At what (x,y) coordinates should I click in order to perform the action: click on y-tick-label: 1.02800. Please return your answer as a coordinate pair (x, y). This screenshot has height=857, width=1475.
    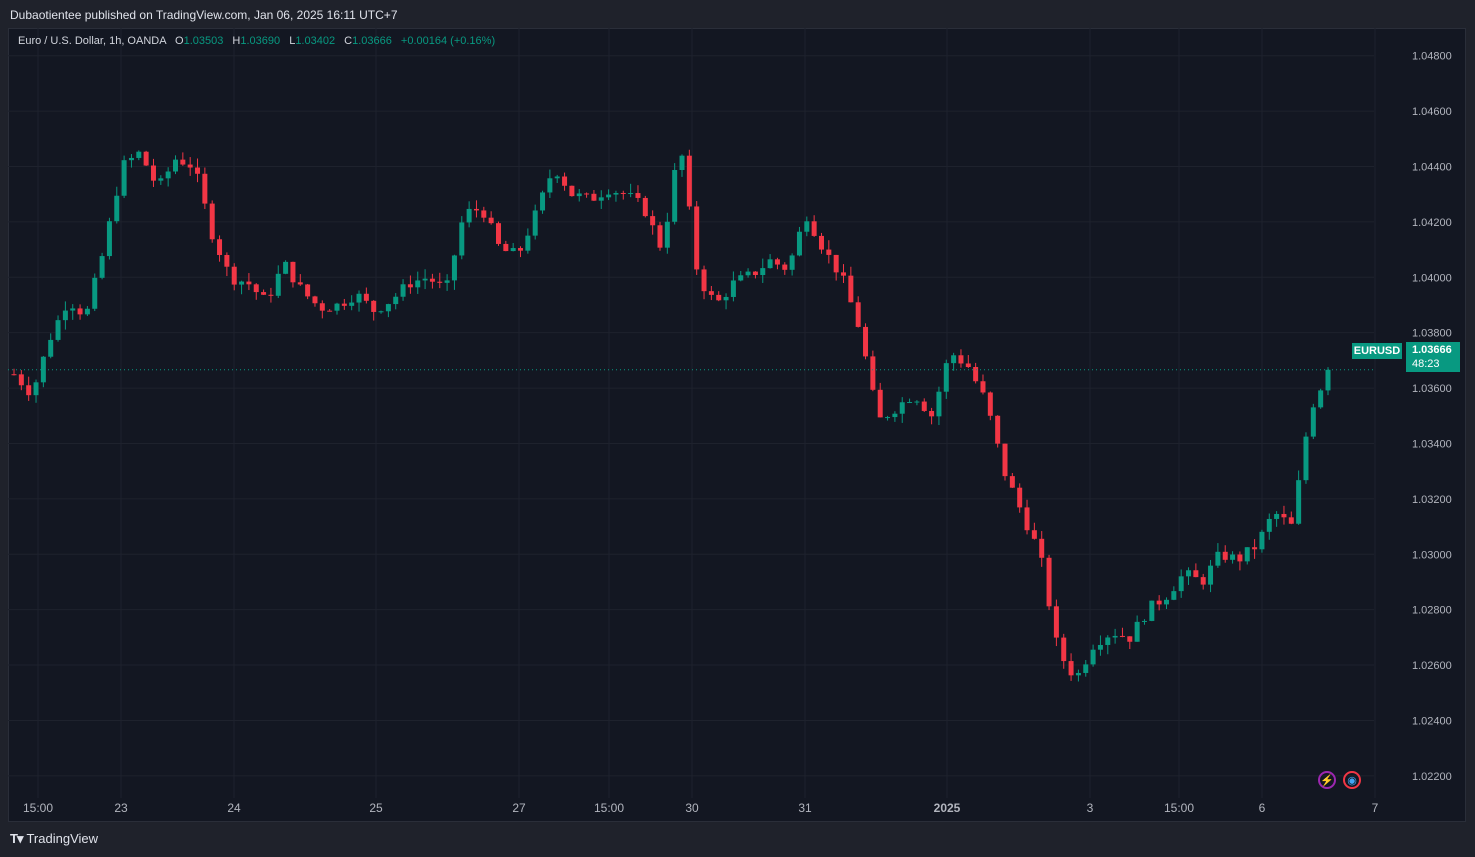
    Looking at the image, I should click on (1432, 611).